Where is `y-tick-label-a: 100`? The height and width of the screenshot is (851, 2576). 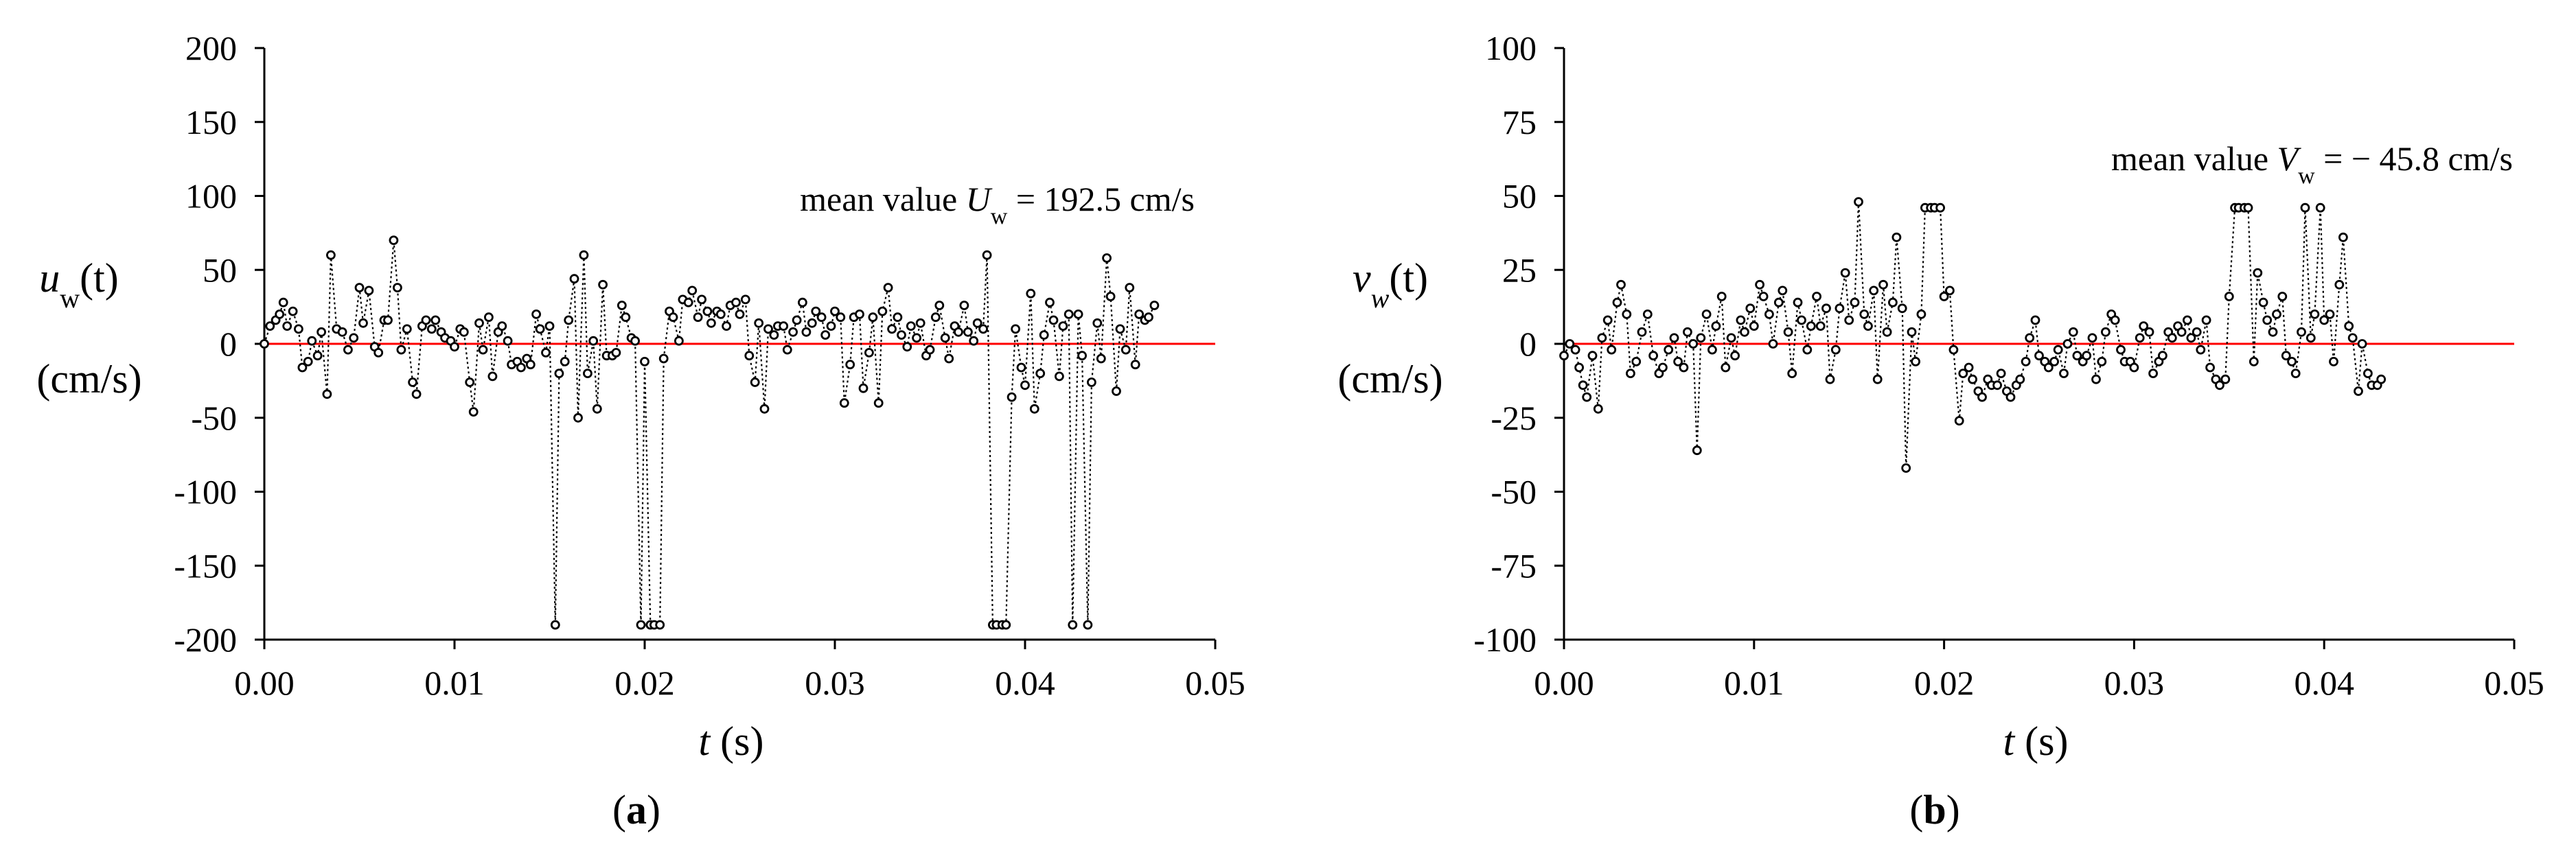 y-tick-label-a: 100 is located at coordinates (211, 196).